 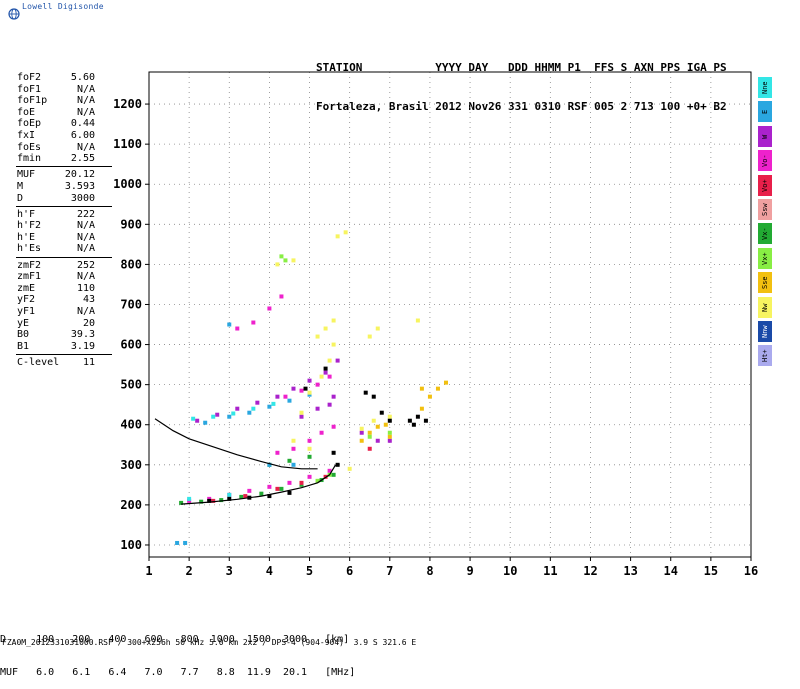 I want to click on param-value: 2.55, so click(x=82, y=159).